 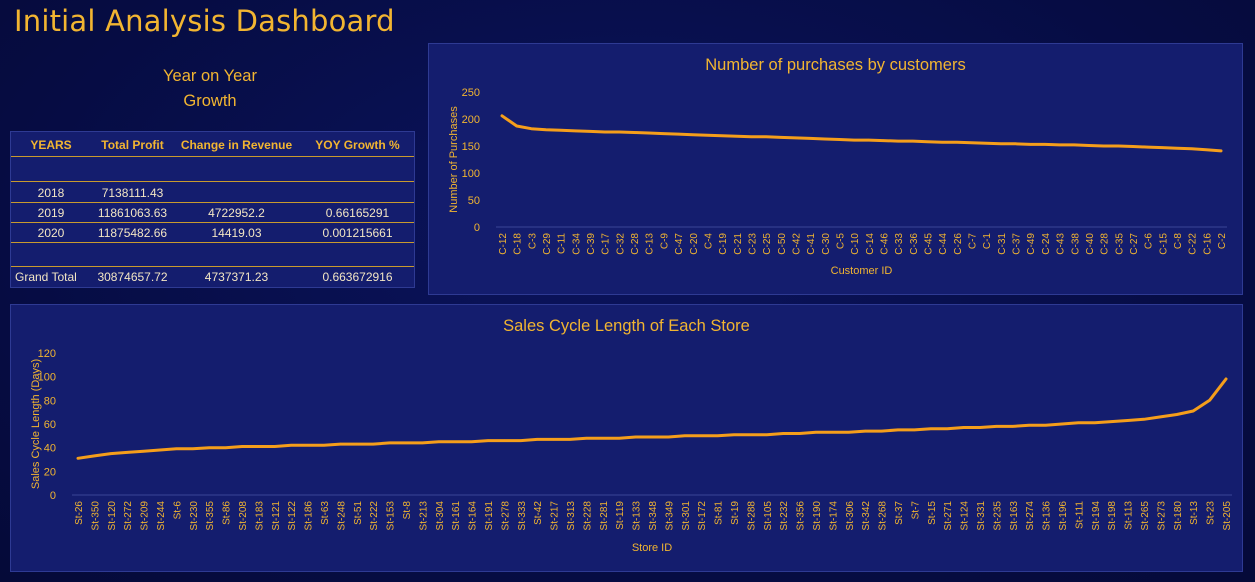 I want to click on cell-profit: 7138111.43, so click(x=132, y=193).